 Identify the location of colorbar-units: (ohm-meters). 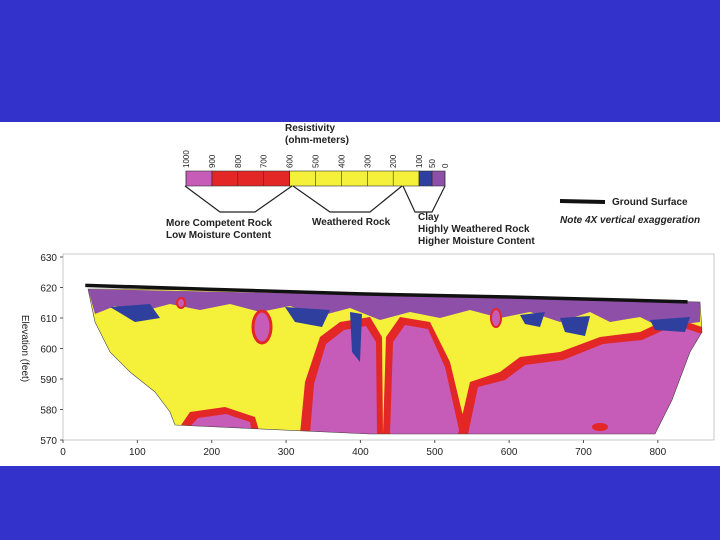
(317, 140).